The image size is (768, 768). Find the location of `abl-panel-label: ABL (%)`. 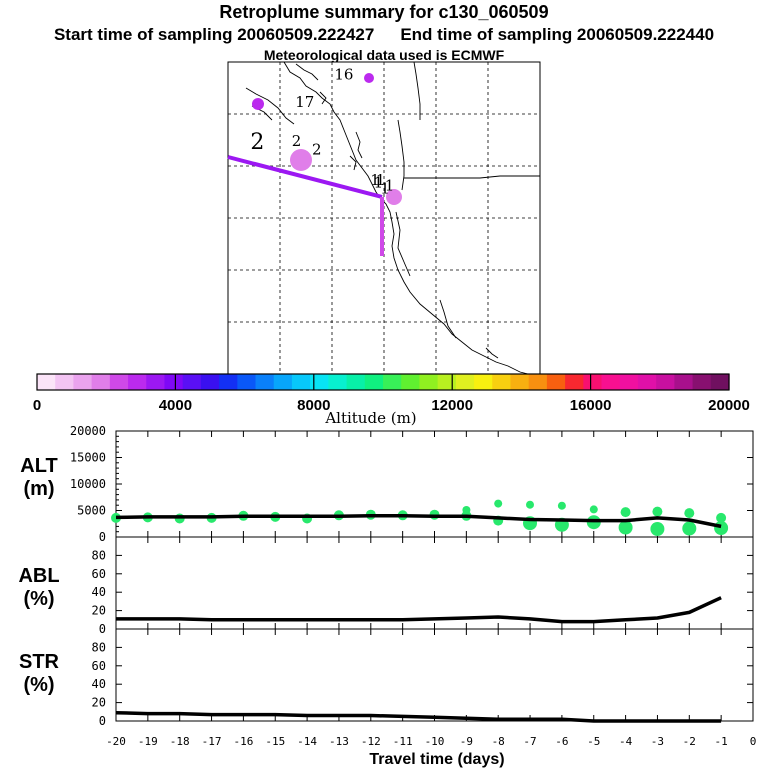

abl-panel-label: ABL (%) is located at coordinates (39, 588).